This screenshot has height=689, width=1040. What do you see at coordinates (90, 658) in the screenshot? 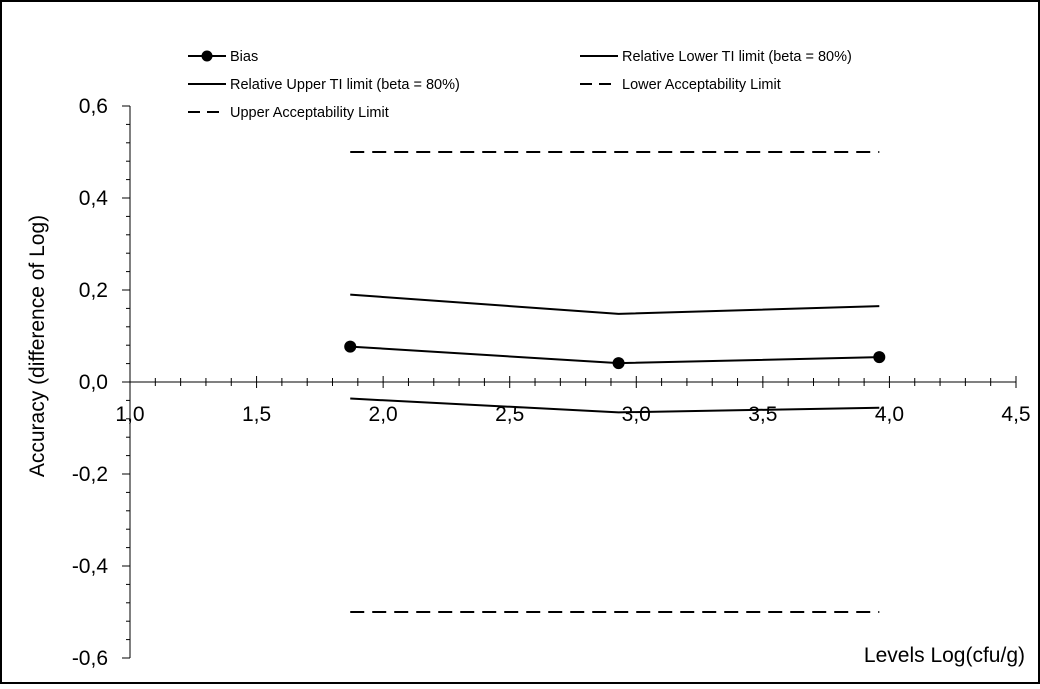
I see `y-tick-label: -0,6` at bounding box center [90, 658].